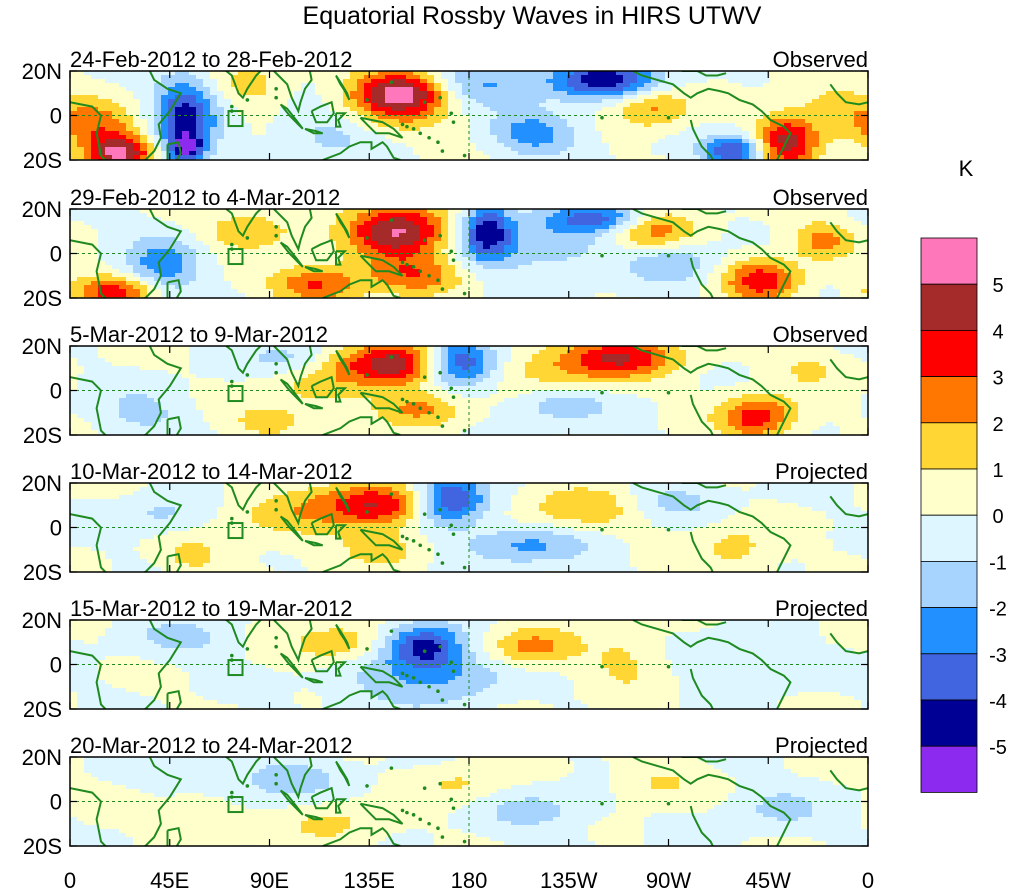  I want to click on caribbean-coast, so click(704, 74).